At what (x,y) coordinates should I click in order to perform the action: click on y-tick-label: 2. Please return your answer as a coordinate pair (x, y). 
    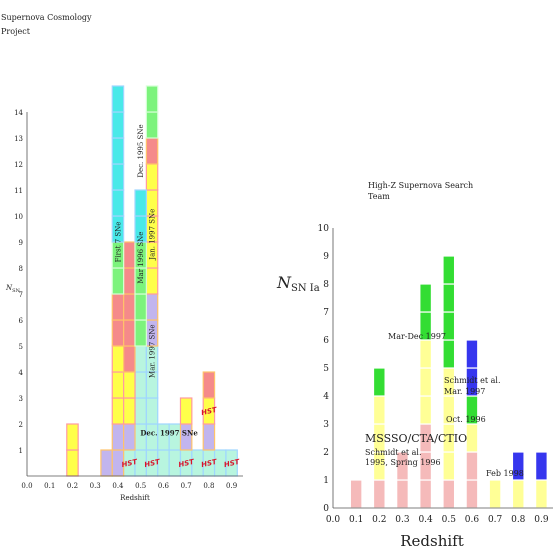
    Looking at the image, I should click on (326, 453).